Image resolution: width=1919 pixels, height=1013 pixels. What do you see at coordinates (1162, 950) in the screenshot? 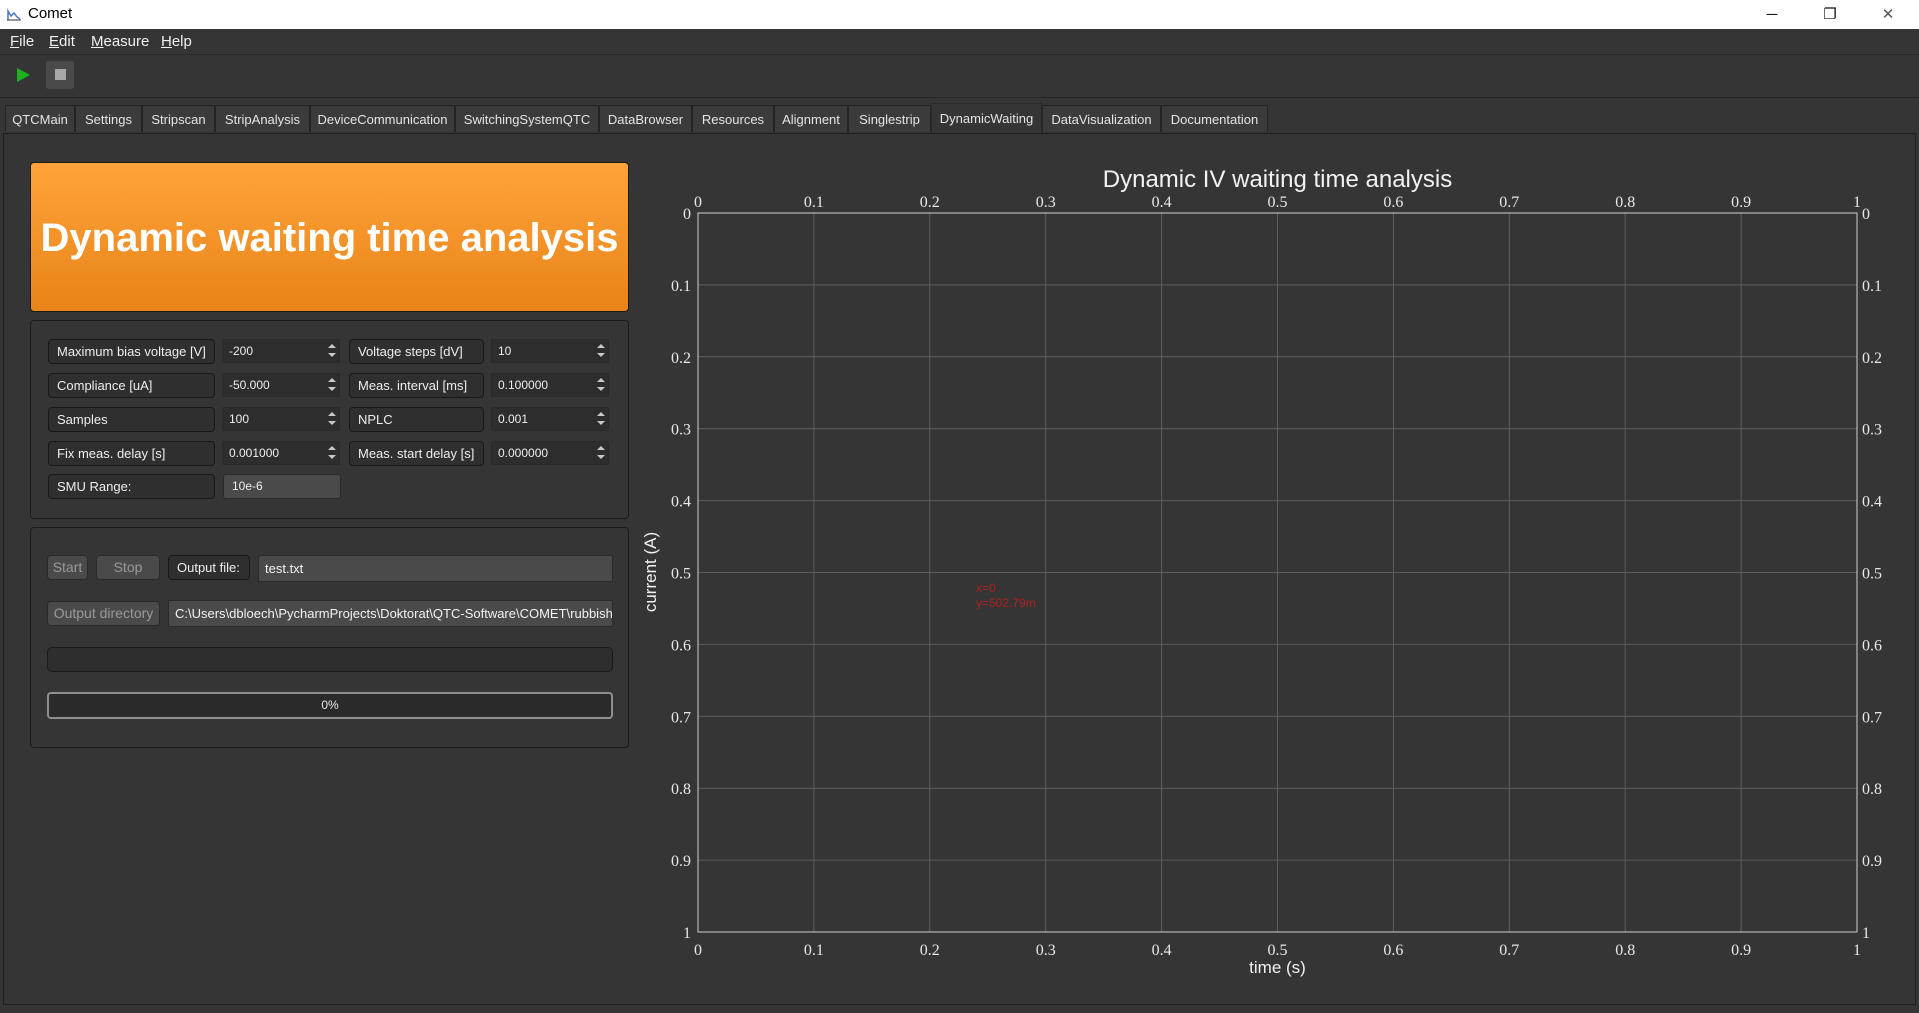
I see `x-tick-label-bottom: 0.4` at bounding box center [1162, 950].